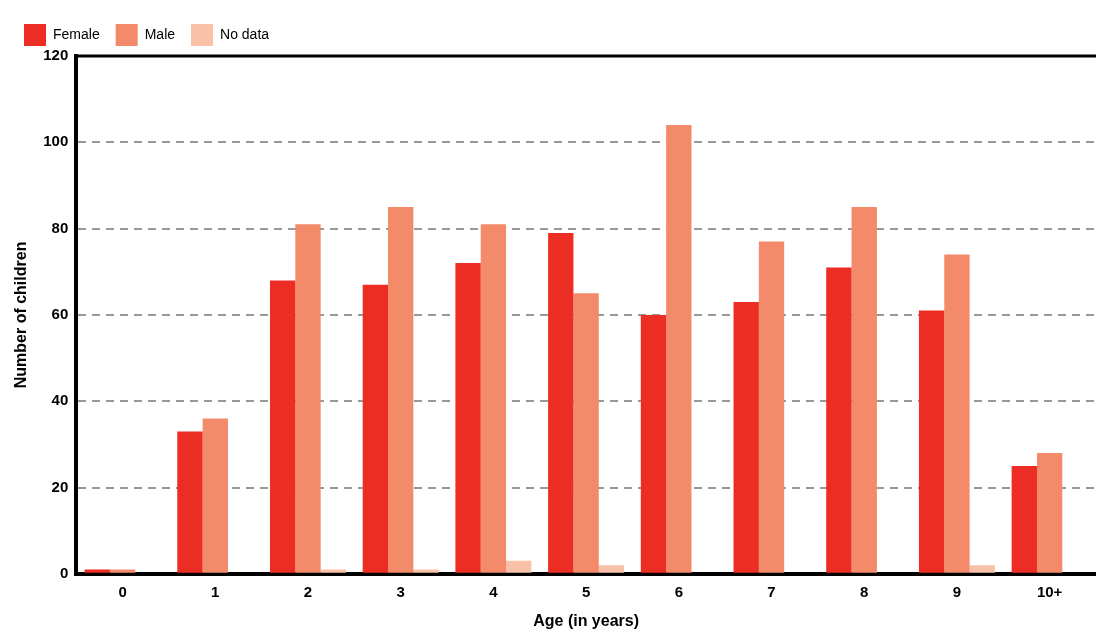 This screenshot has height=639, width=1104. I want to click on y-tick-label: 80, so click(60, 227).